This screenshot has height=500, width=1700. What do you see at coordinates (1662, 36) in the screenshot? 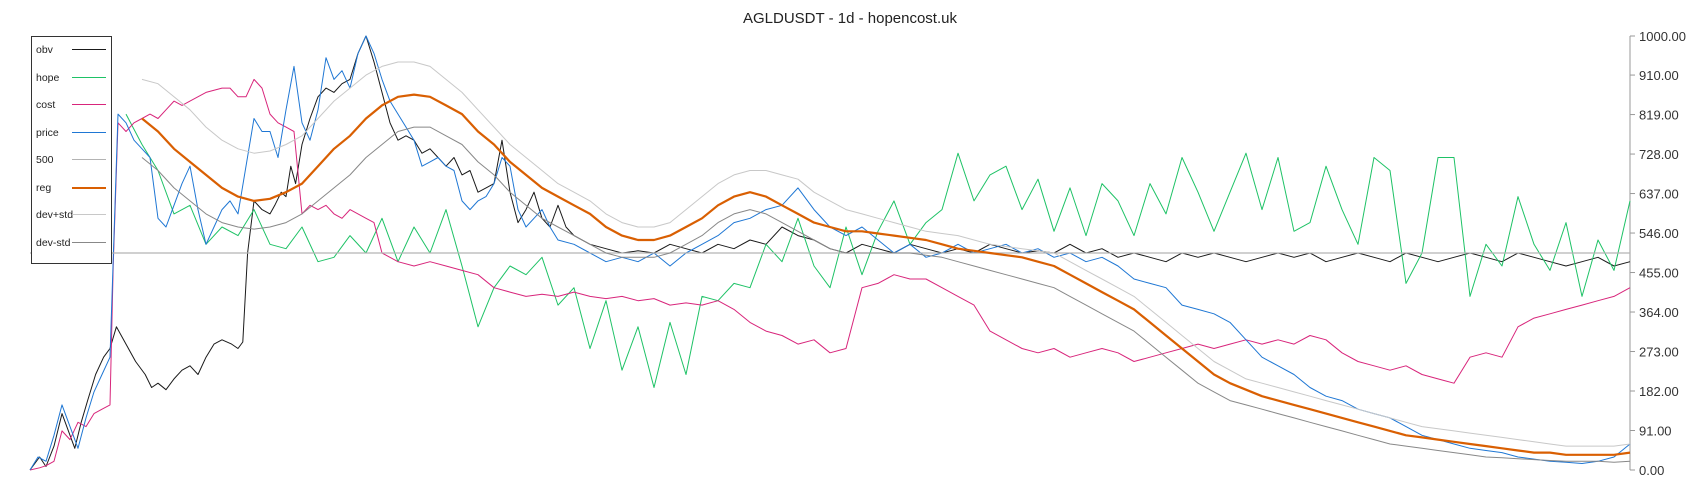
I see `y-tick-label: 1000.00` at bounding box center [1662, 36].